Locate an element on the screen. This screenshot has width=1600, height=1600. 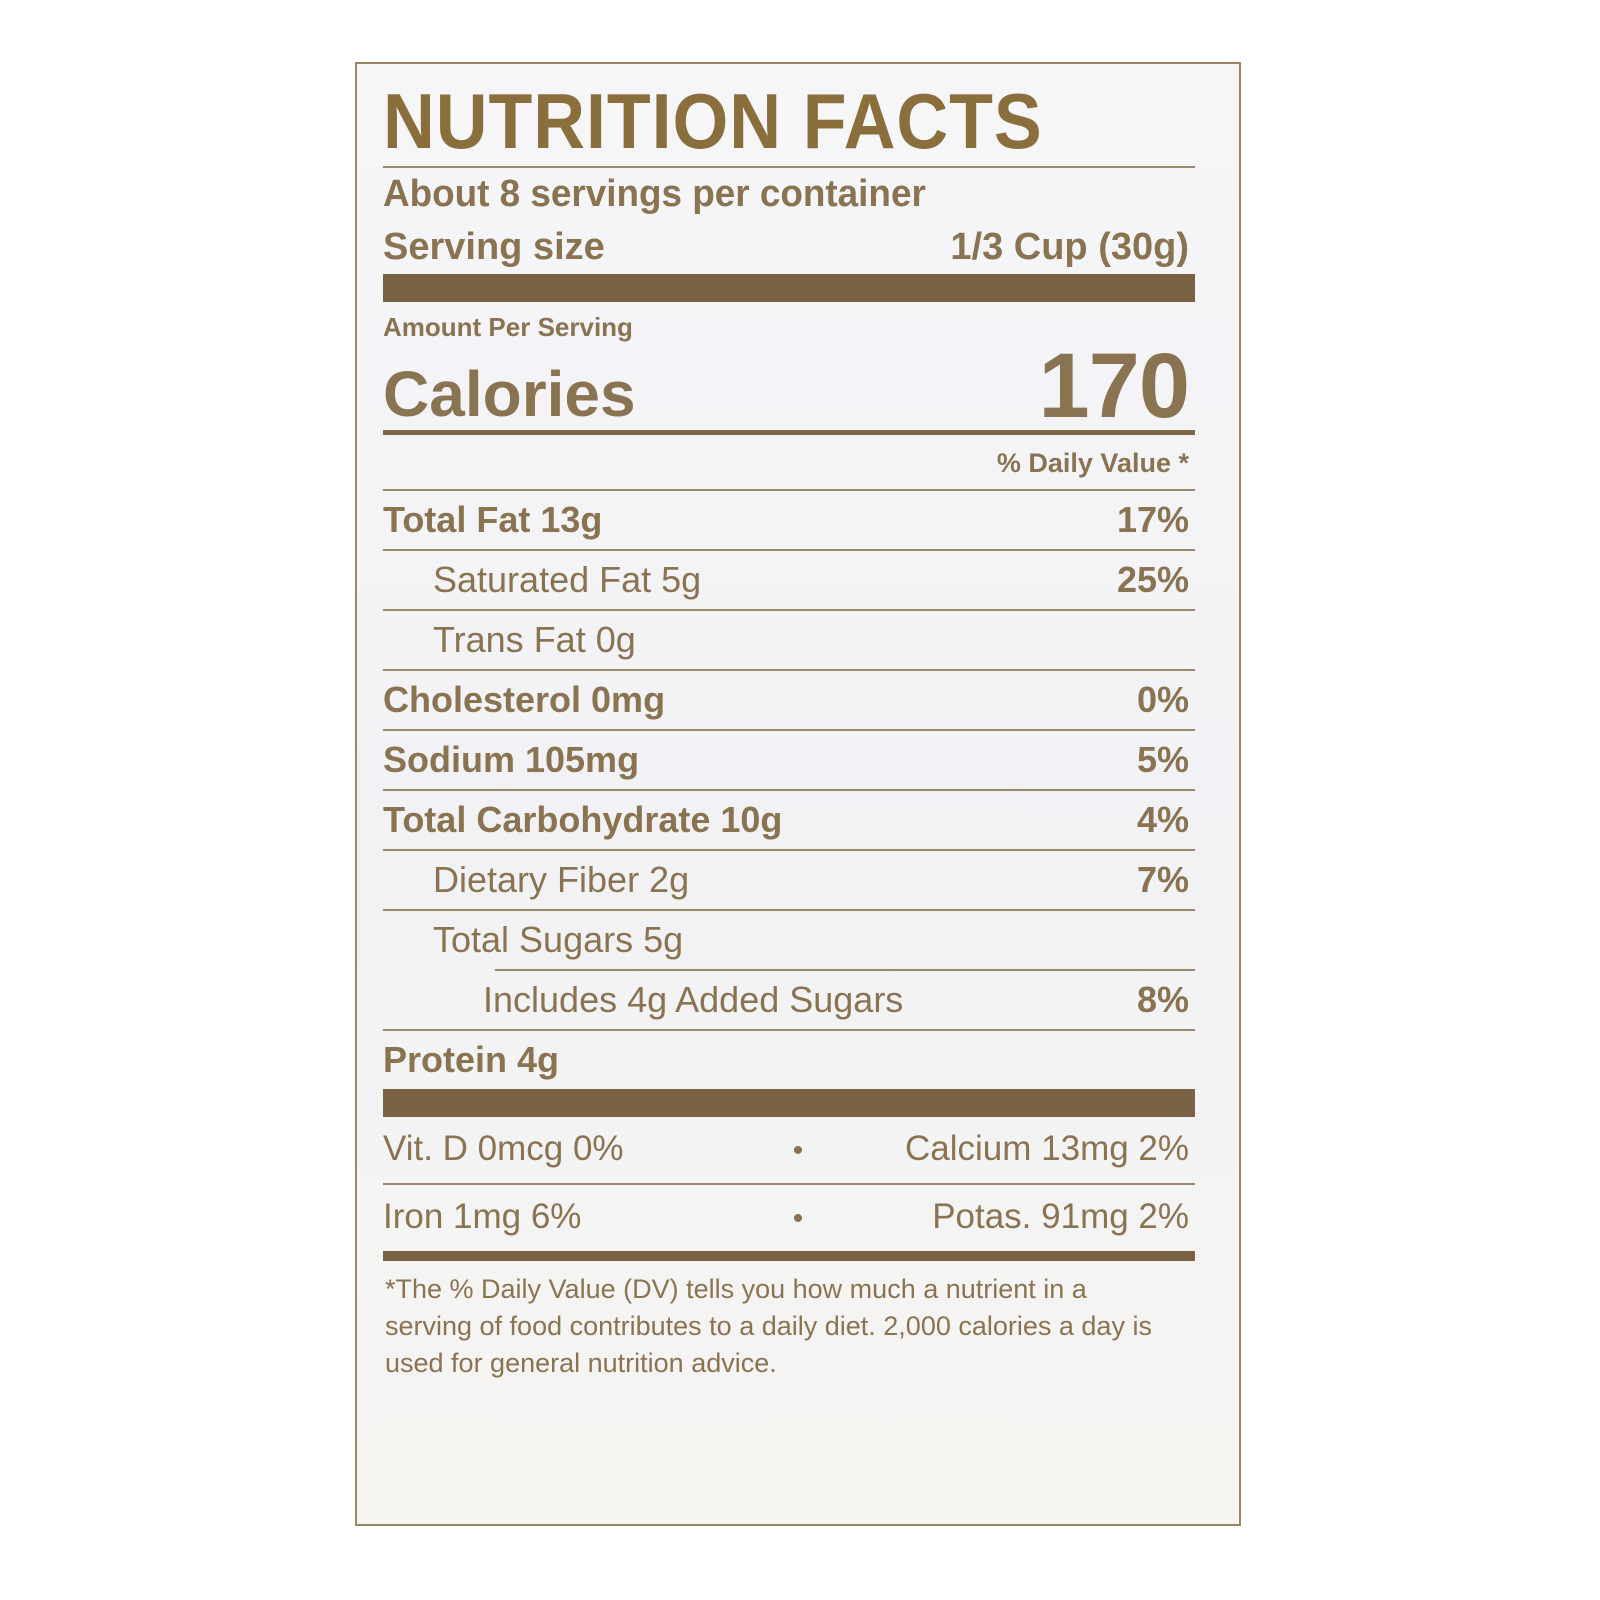
nutrient-daily-value: 7% is located at coordinates (1162, 879).